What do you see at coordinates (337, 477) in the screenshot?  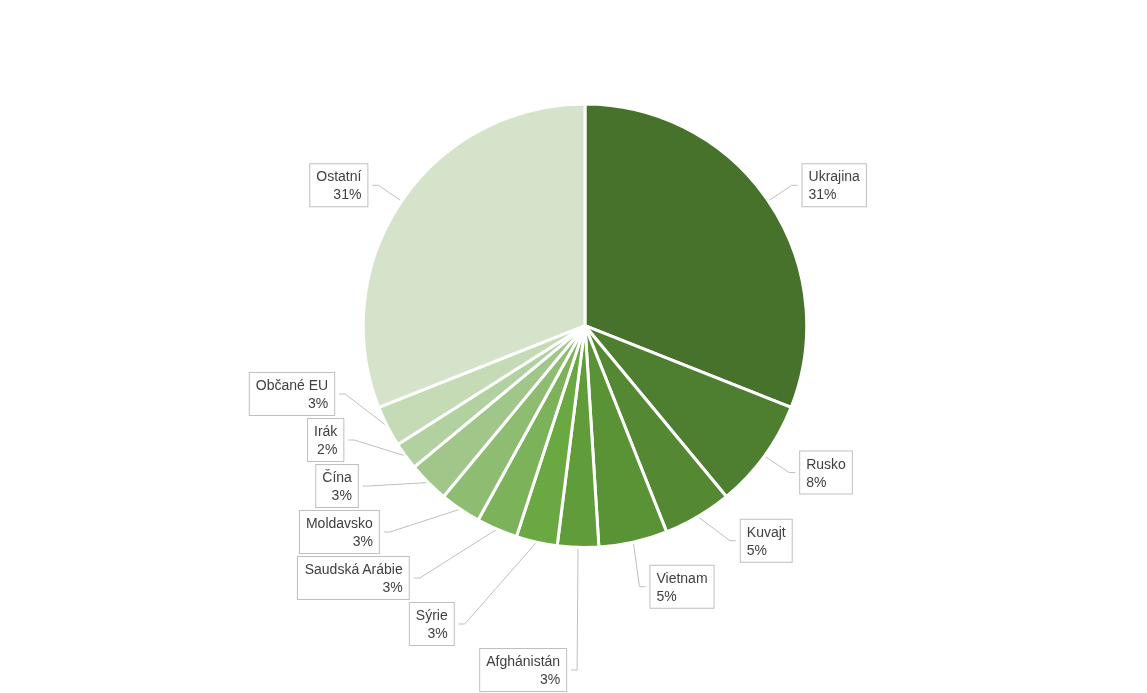 I see `slice-label: Čína` at bounding box center [337, 477].